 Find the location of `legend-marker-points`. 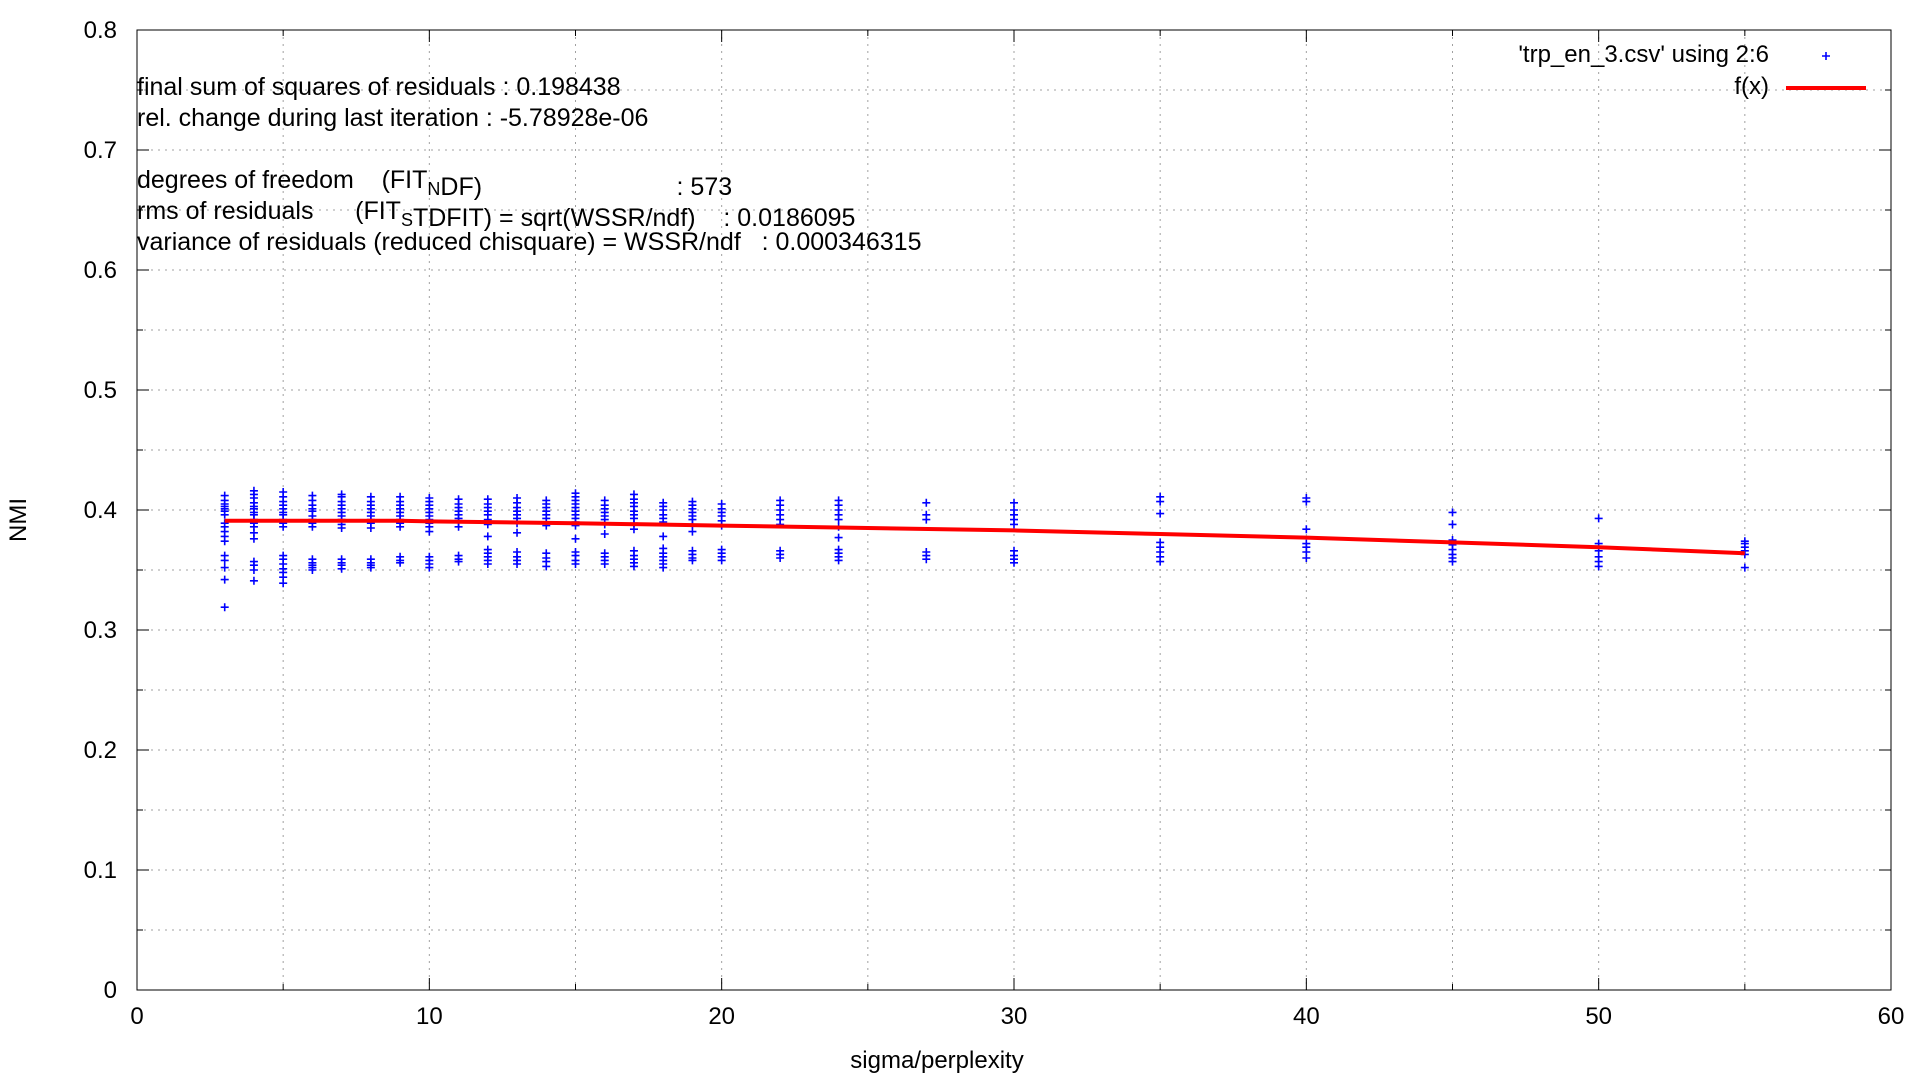

legend-marker-points is located at coordinates (1826, 56).